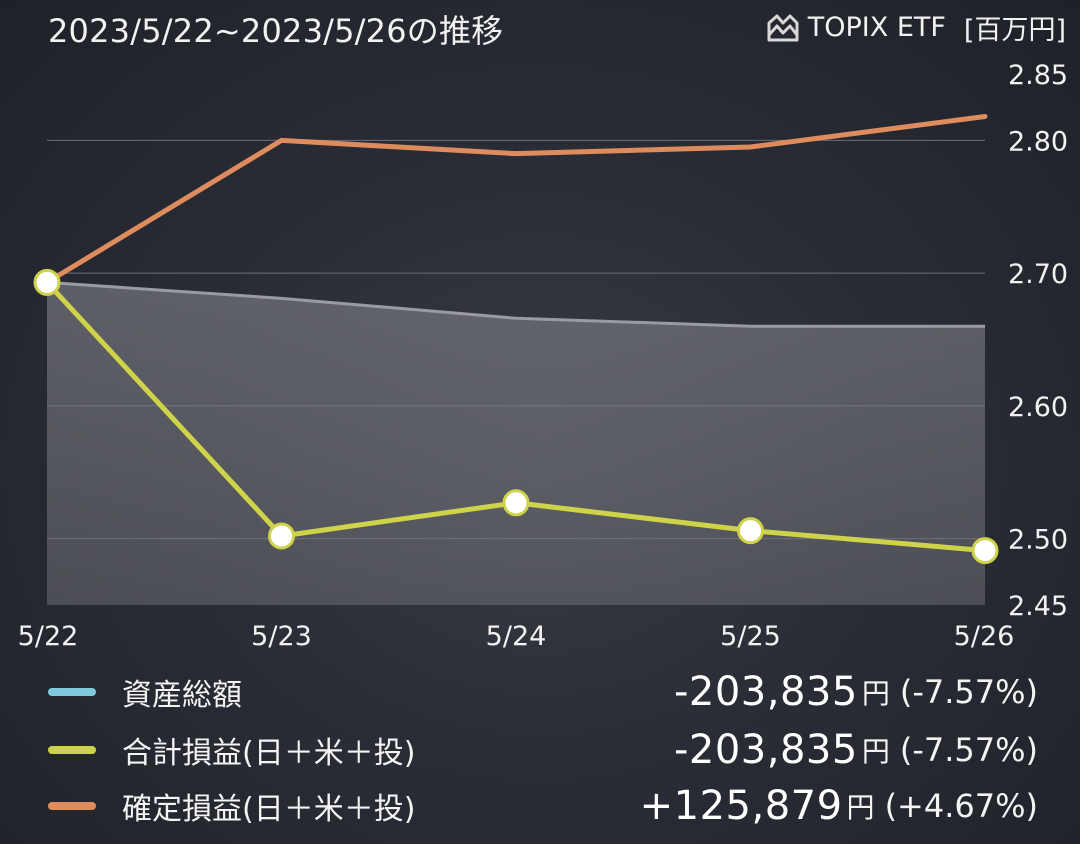  Describe the element at coordinates (1038, 407) in the screenshot. I see `y-tick-label: 2.60` at that location.